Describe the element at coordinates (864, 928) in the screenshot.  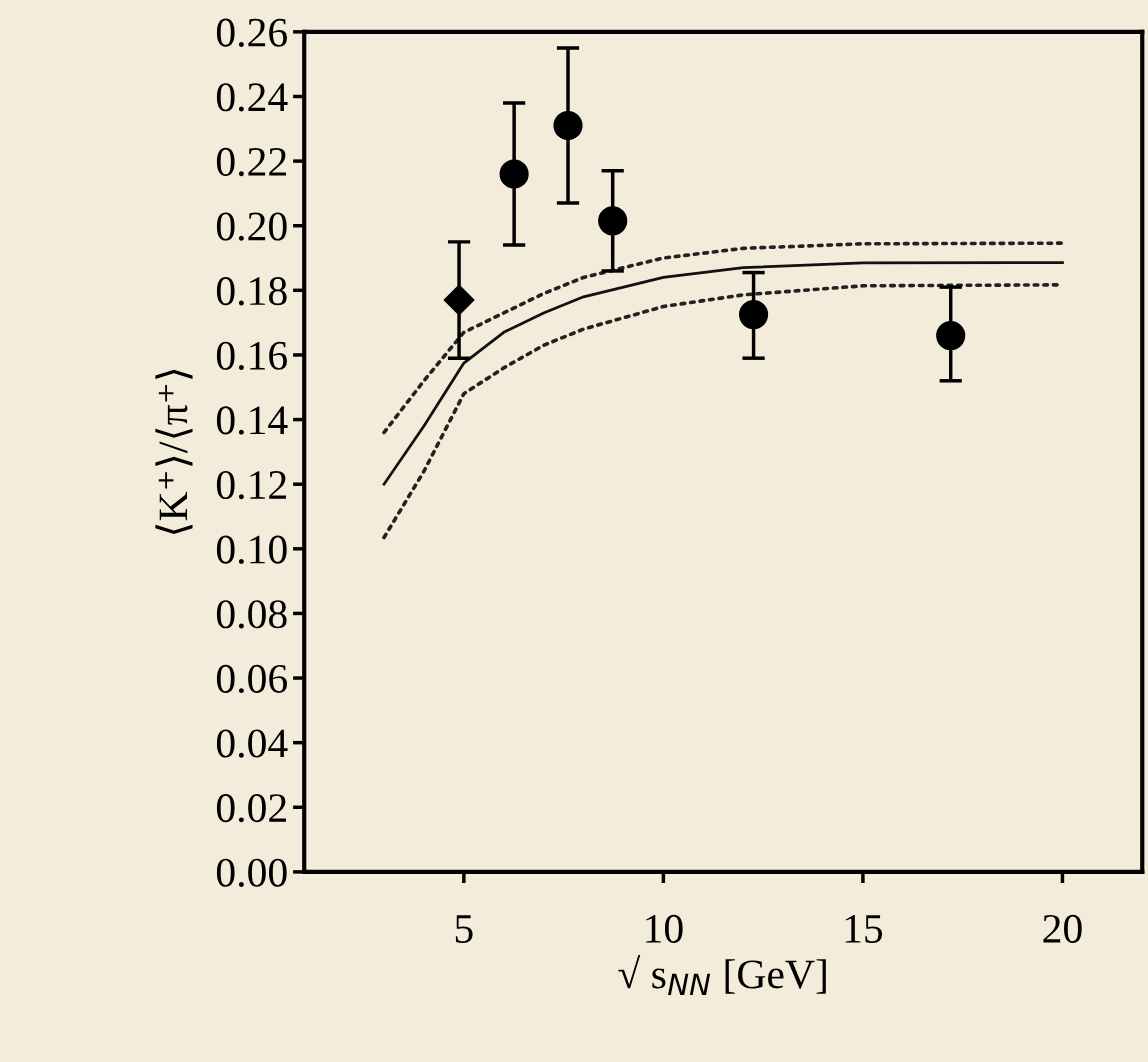
I see `x-tick-label: 15` at that location.